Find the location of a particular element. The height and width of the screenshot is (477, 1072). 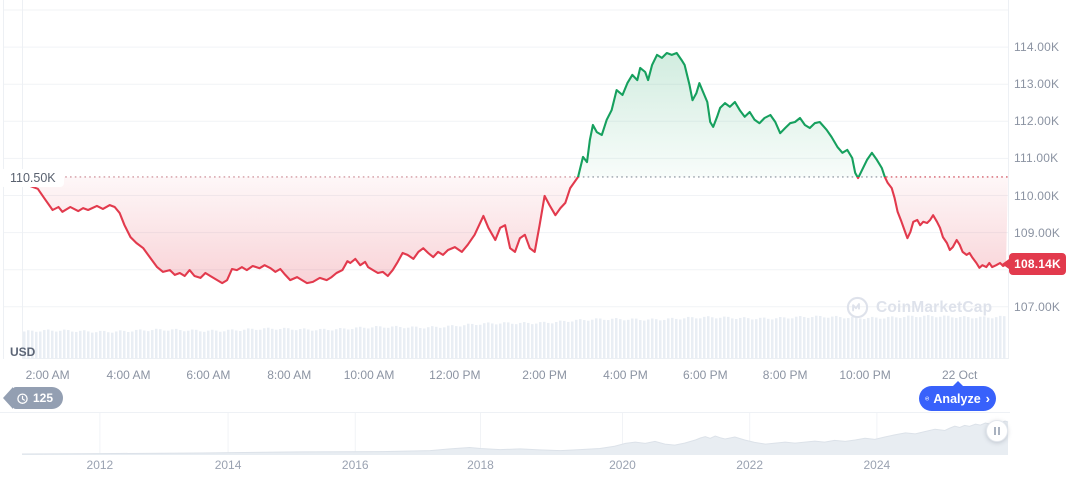

x-axis-tick: 6:00 PM is located at coordinates (705, 375).